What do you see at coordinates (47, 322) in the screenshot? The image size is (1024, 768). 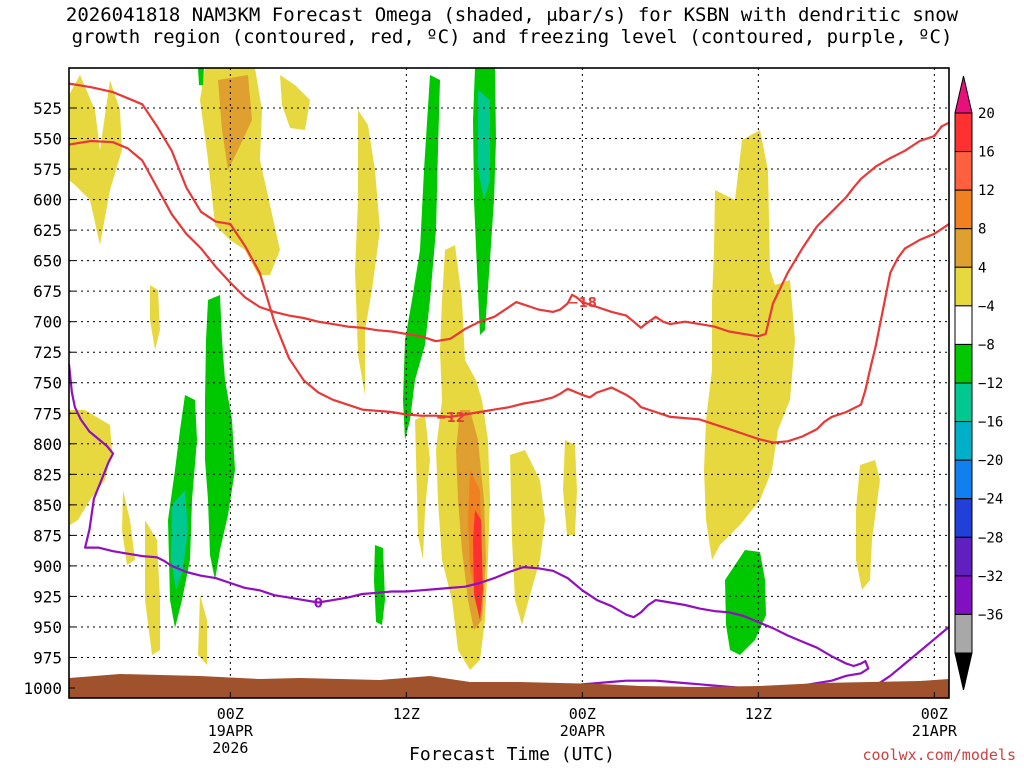 I see `y-tick-label: 700` at bounding box center [47, 322].